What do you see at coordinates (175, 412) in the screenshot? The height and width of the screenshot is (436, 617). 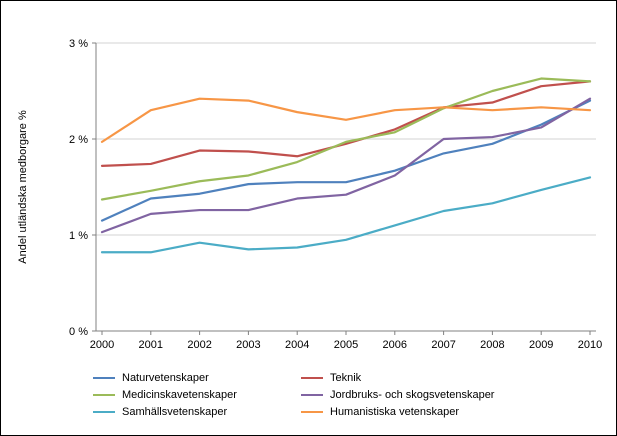 I see `legend-label: Samhällsvetenskaper` at bounding box center [175, 412].